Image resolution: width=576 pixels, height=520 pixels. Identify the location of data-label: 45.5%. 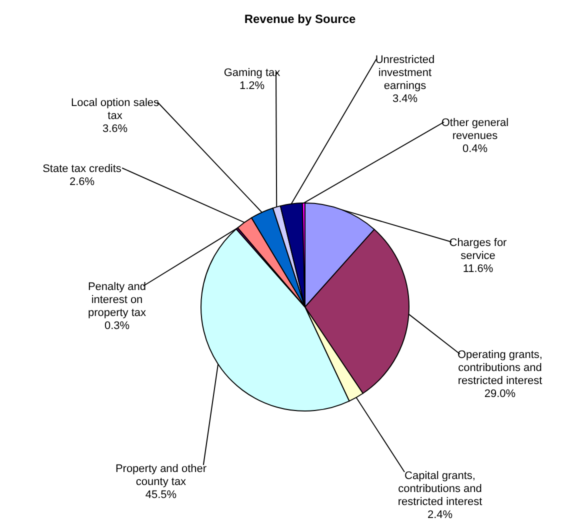
(161, 495).